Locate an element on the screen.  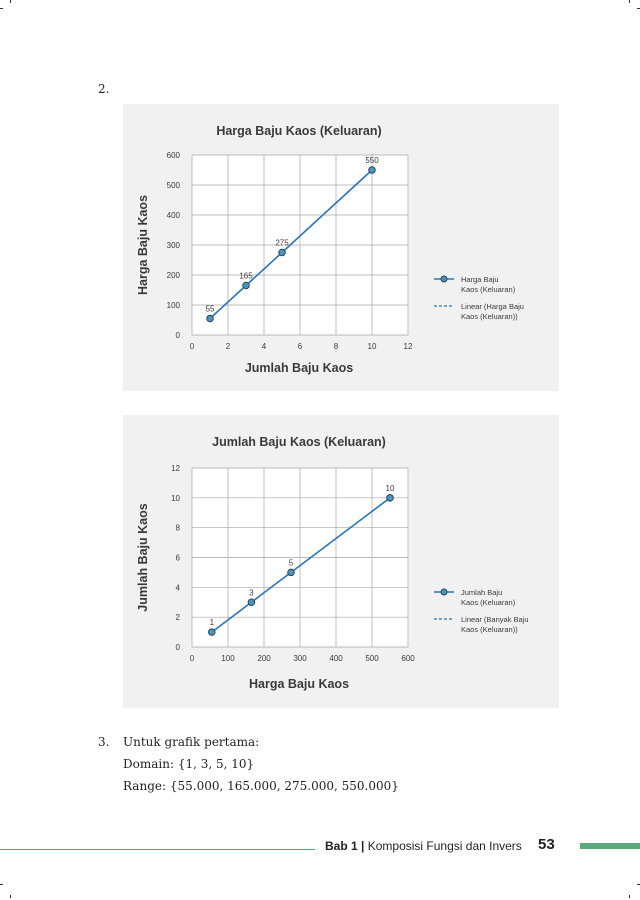
y-tick-label: 12 is located at coordinates (175, 468).